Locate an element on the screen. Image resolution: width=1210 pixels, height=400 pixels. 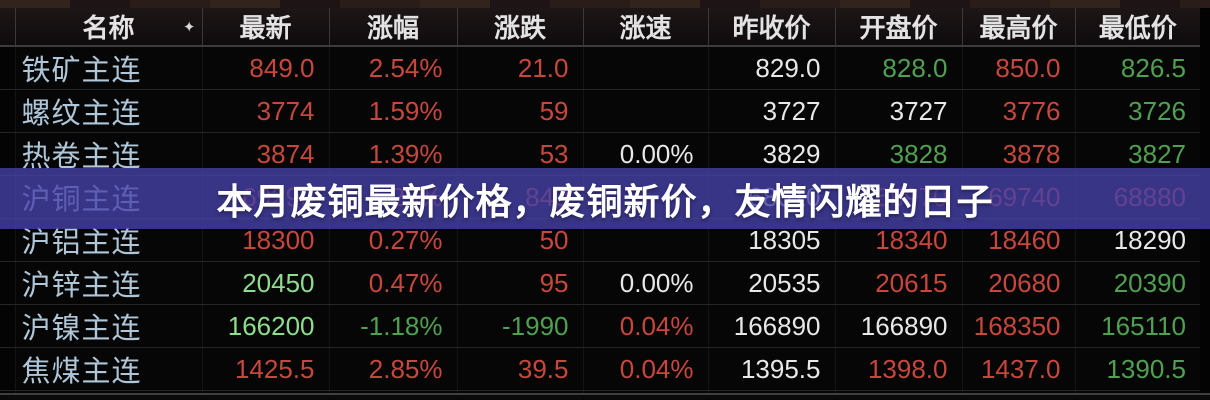
cell-change-pct: 0.47% is located at coordinates (392, 283).